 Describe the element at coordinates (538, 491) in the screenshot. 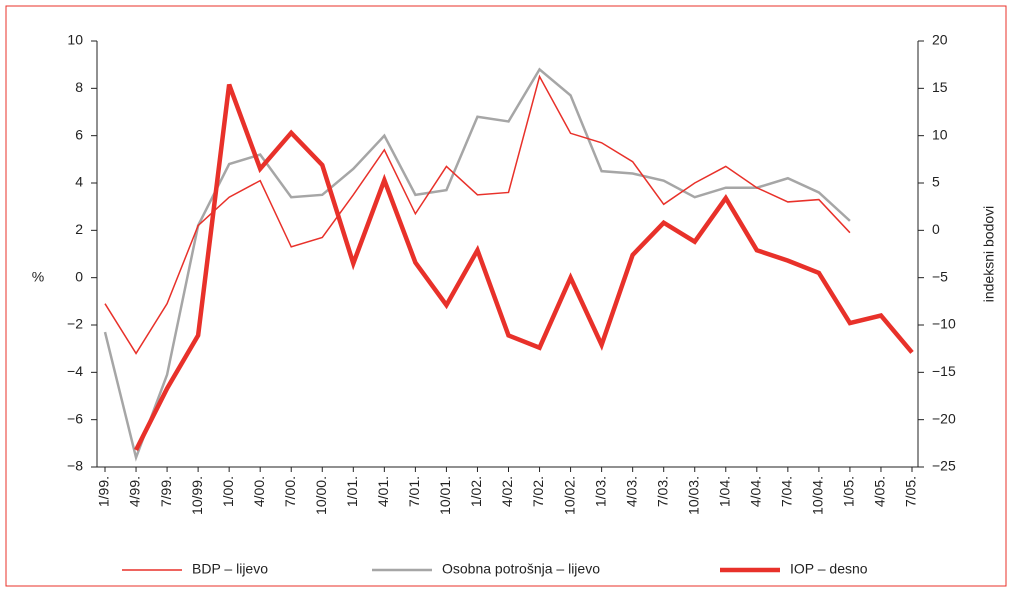

I see `x-tick-label: 7/02.` at that location.